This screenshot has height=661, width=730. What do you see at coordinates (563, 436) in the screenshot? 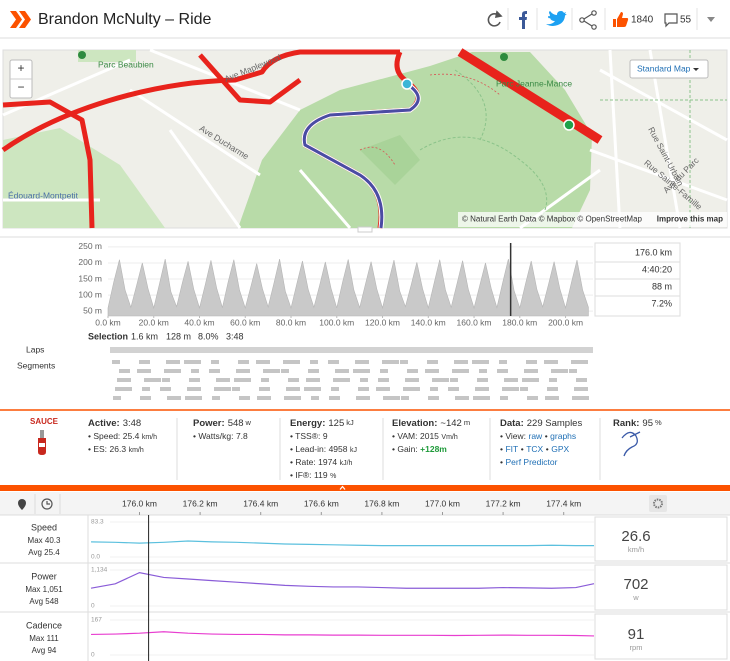
I see `stat-link: graphs` at bounding box center [563, 436].